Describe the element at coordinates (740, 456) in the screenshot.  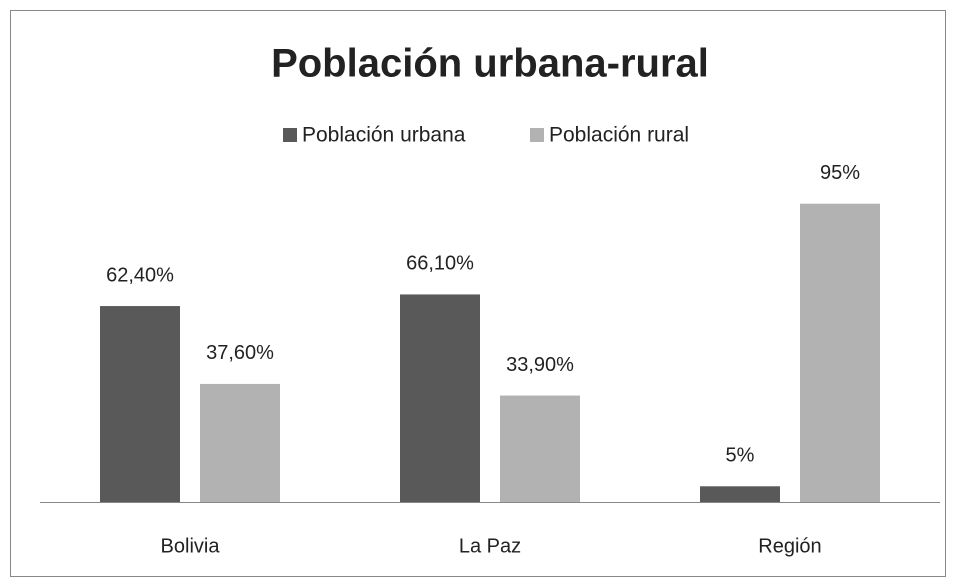
I see `value-label: 5%` at that location.